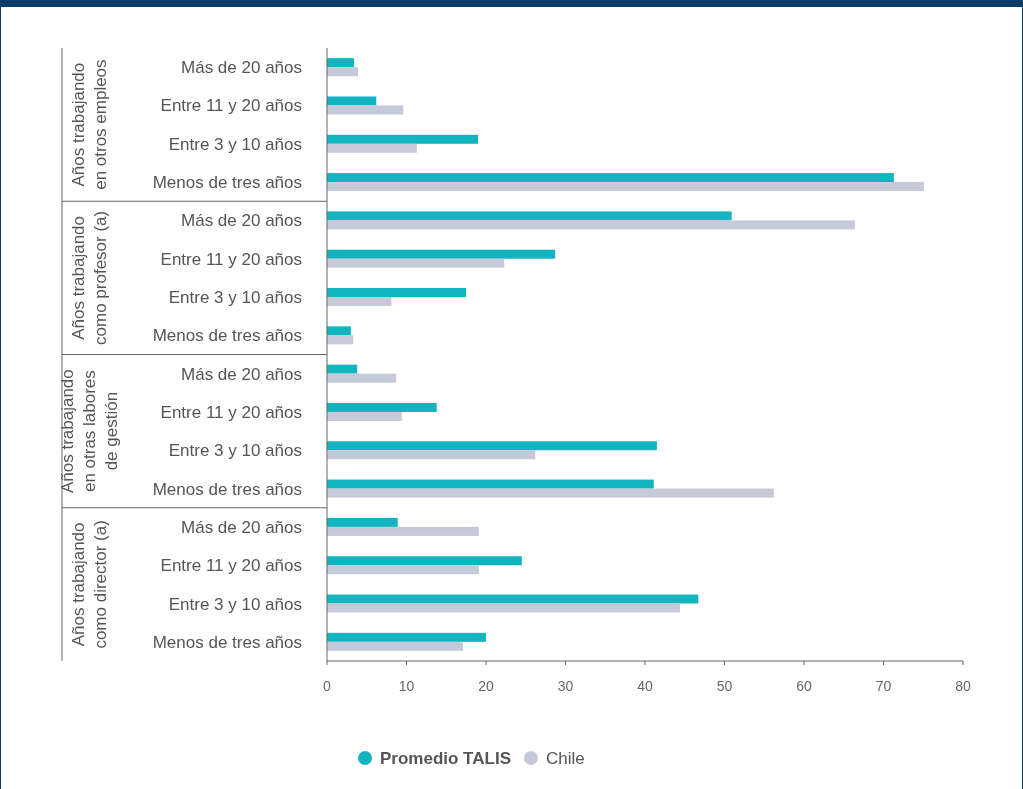  Describe the element at coordinates (486, 686) in the screenshot. I see `x-tick-label: 20` at that location.